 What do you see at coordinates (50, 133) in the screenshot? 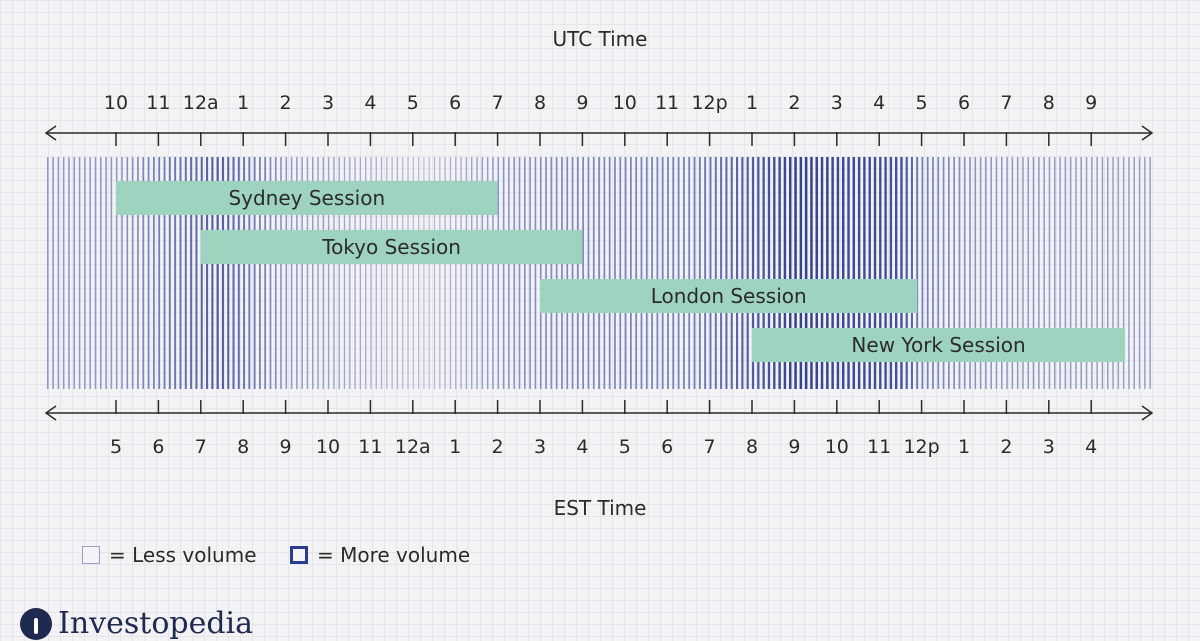
I see `utc-axis-left-arrow` at bounding box center [50, 133].